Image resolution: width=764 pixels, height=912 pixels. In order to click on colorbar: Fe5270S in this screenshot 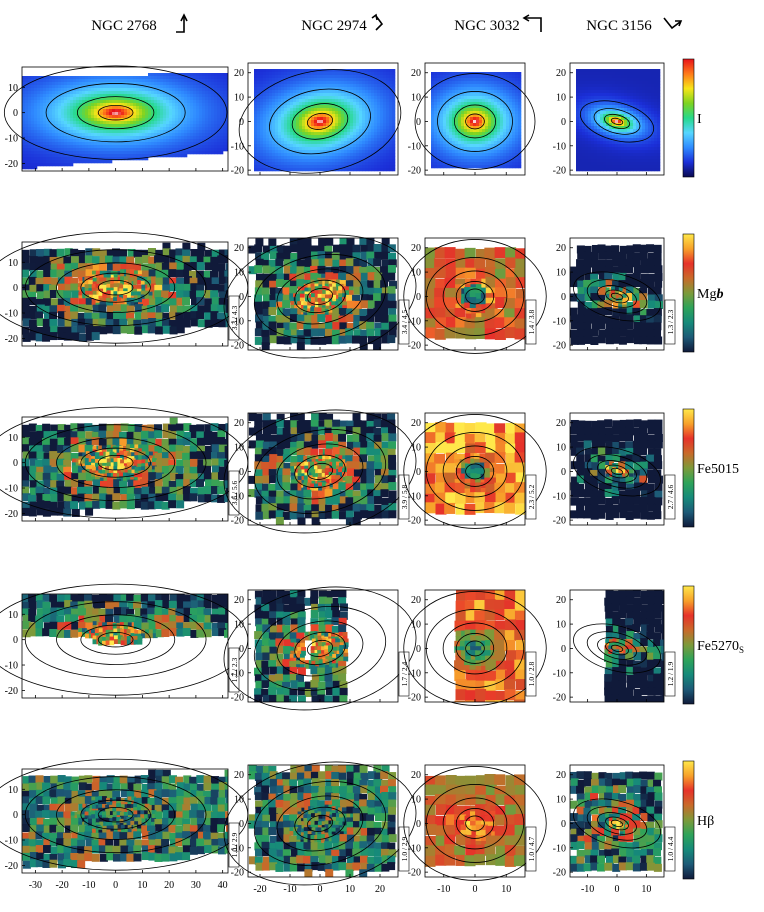, I will do `click(713, 645)`.